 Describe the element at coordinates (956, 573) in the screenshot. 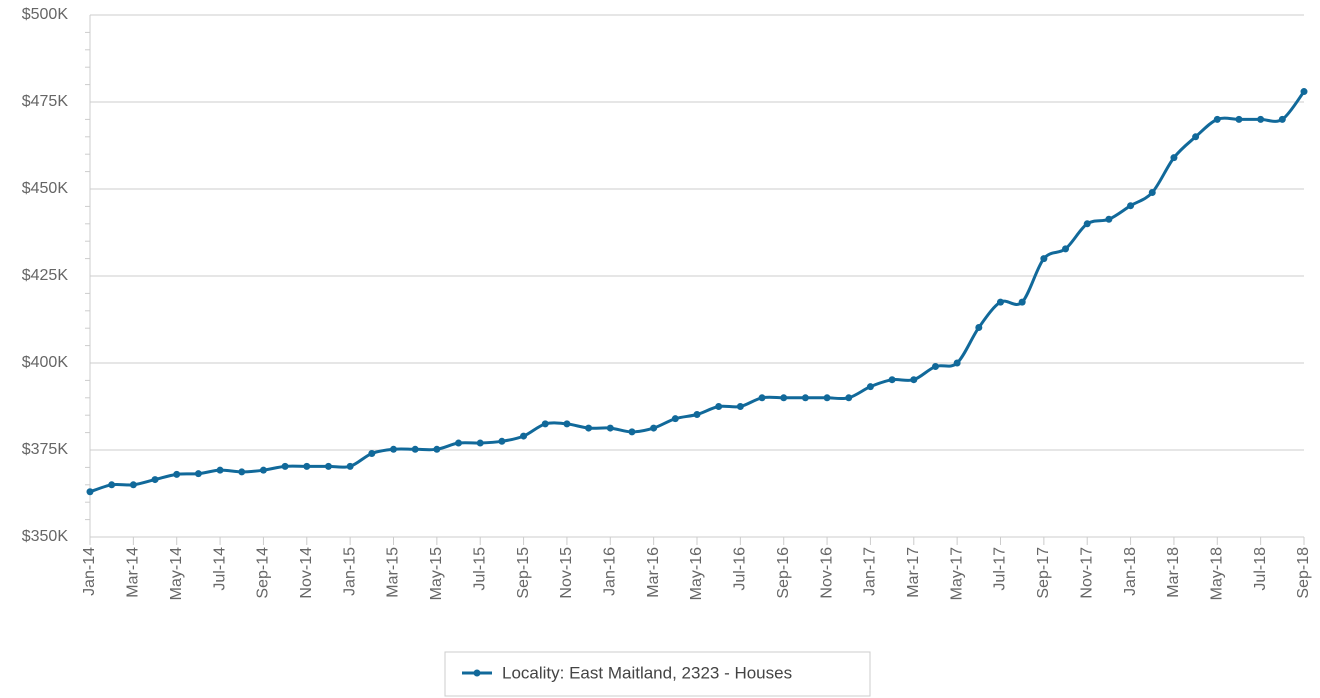

I see `x-tick-label: May-17` at that location.